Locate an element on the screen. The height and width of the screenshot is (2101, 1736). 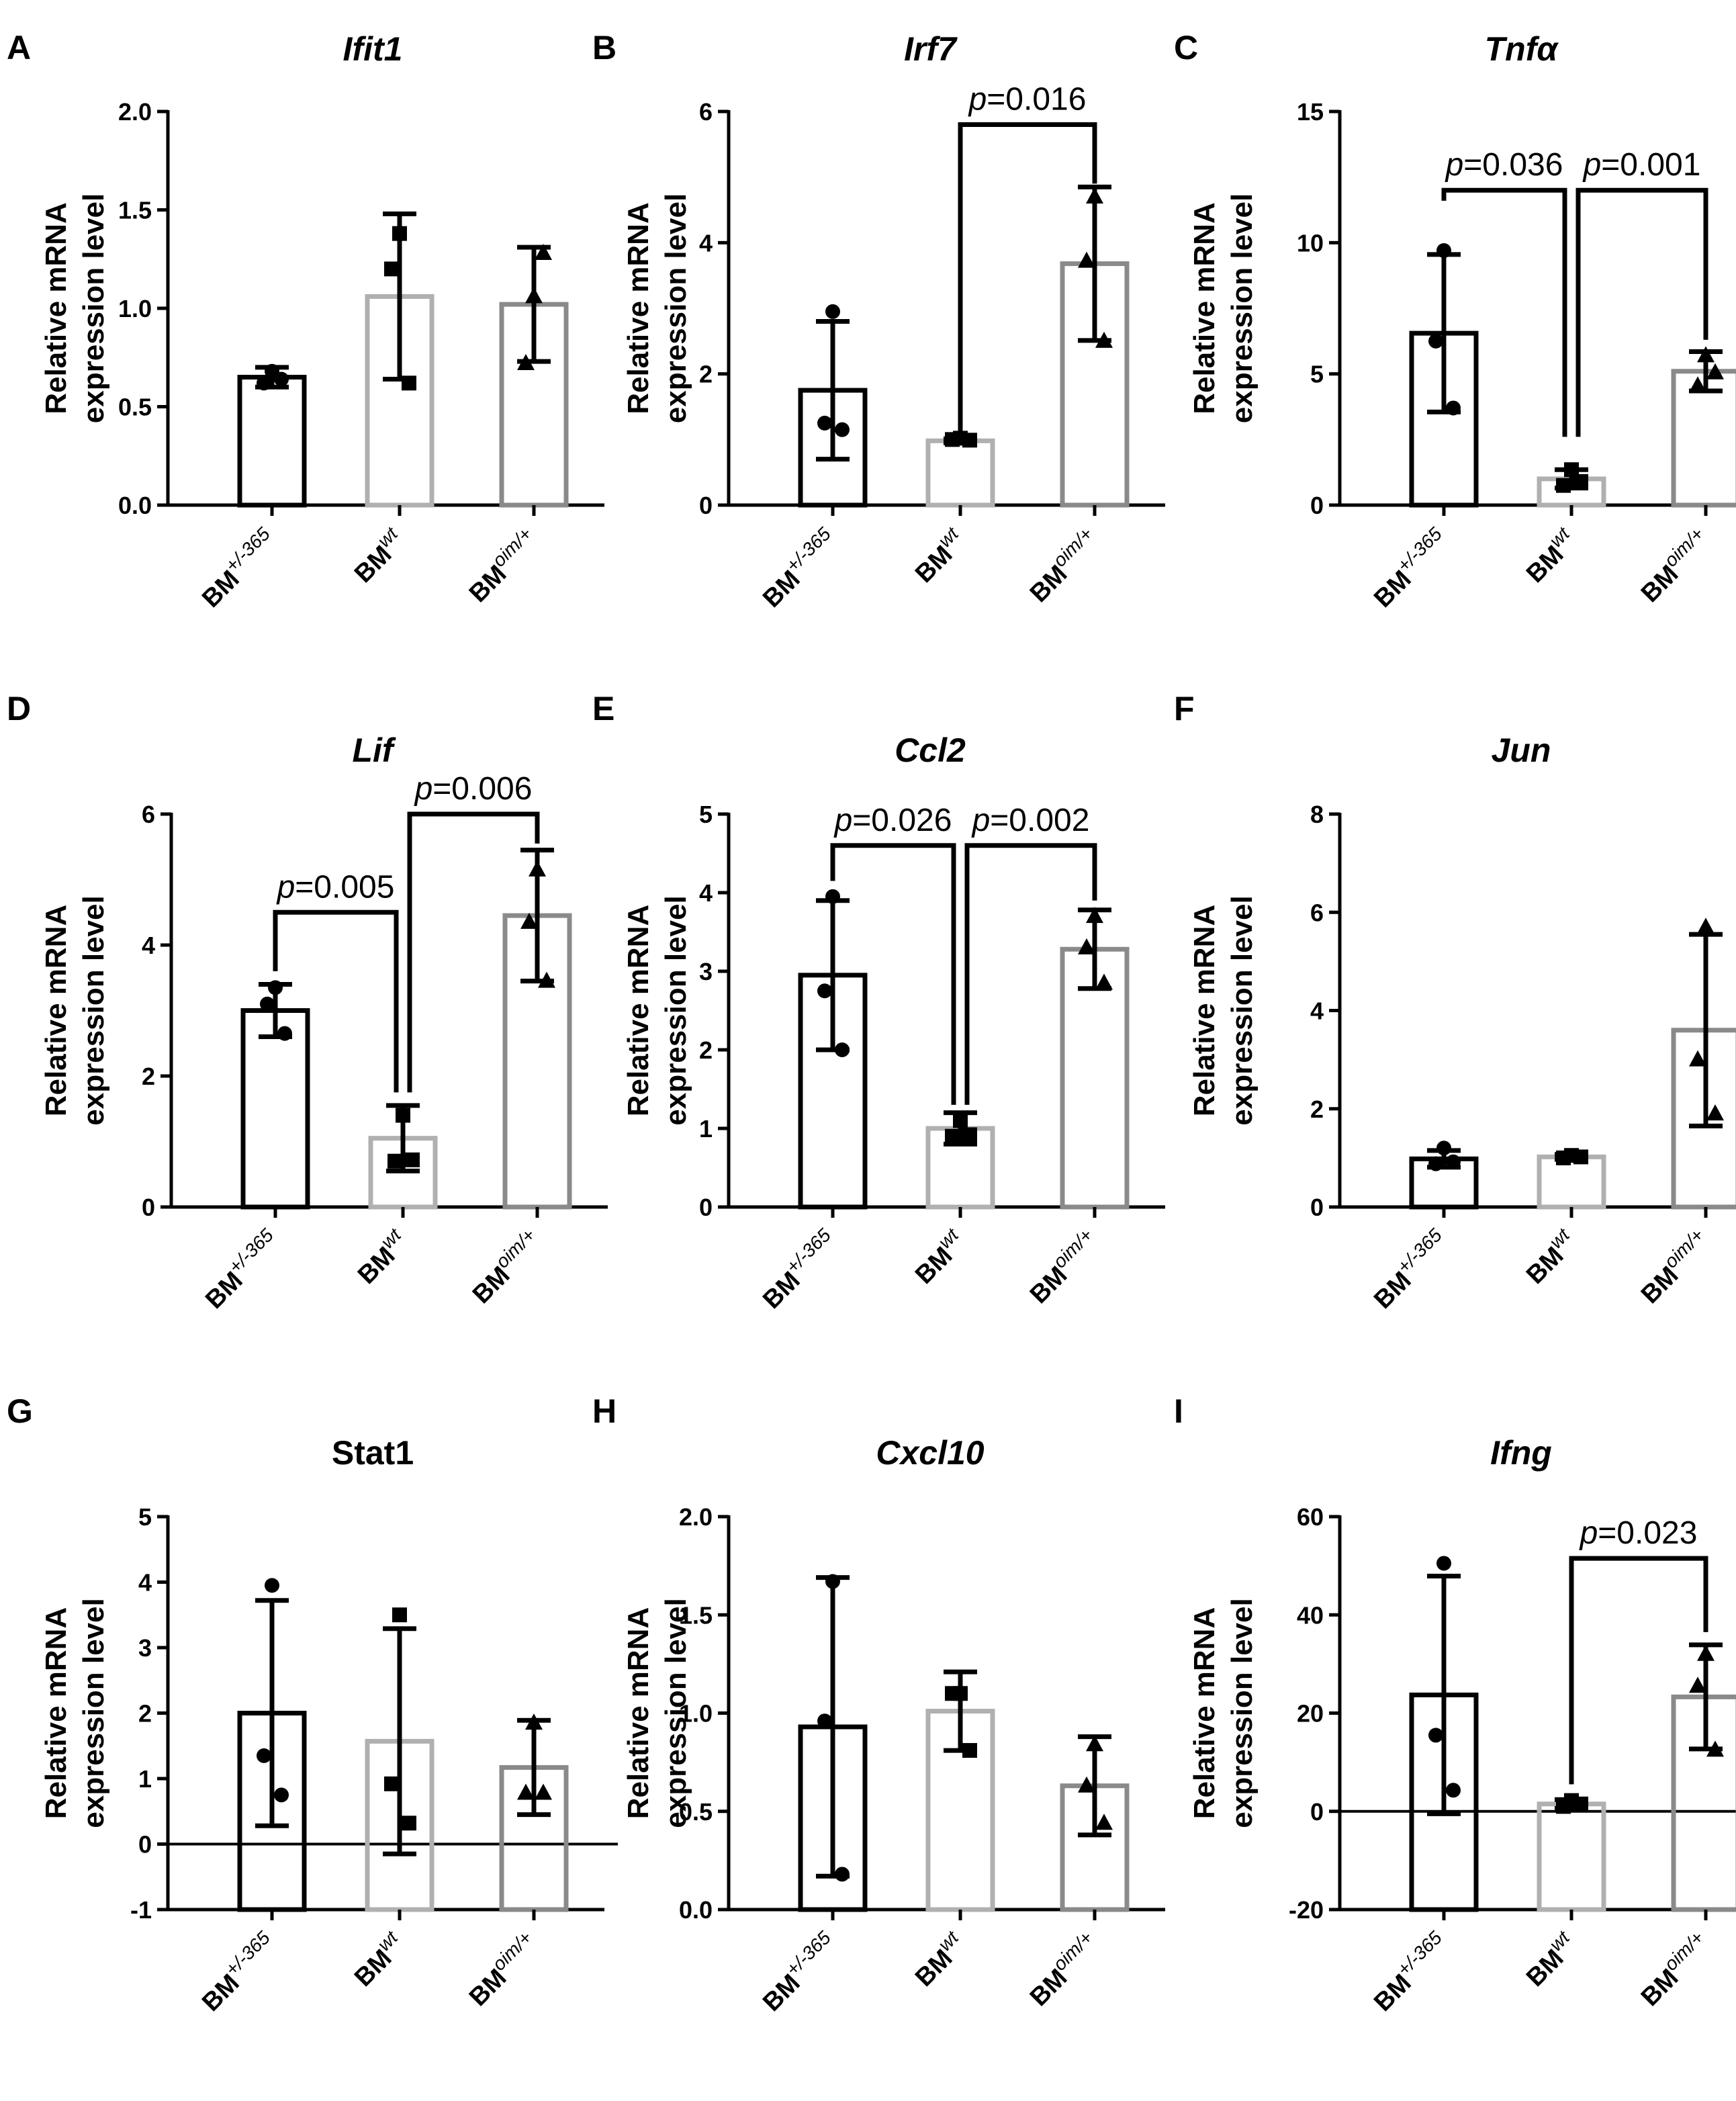
p-value-label: p=0.016 is located at coordinates (1027, 100).